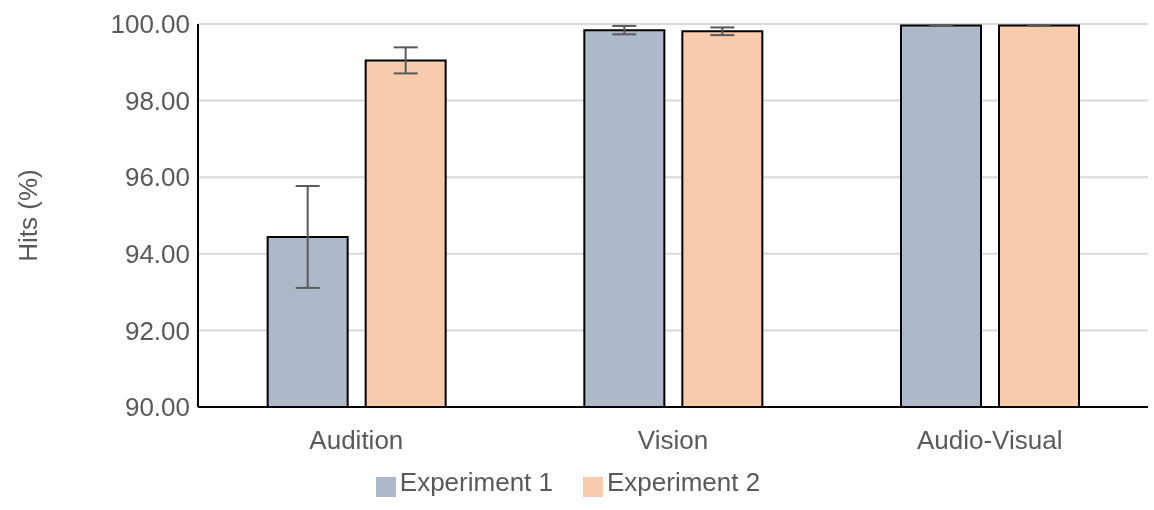 The image size is (1154, 510). Describe the element at coordinates (157, 330) in the screenshot. I see `y-tick-label: 92.00` at that location.